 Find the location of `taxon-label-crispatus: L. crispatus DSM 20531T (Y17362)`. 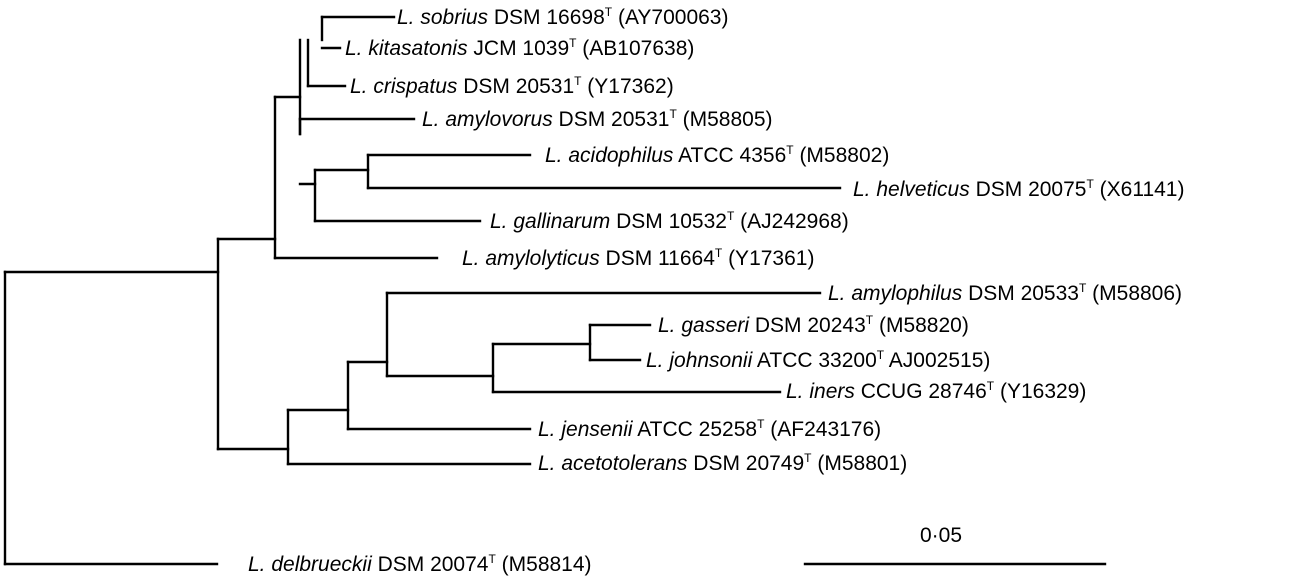

taxon-label-crispatus: L. crispatus DSM 20531T (Y17362) is located at coordinates (512, 86).